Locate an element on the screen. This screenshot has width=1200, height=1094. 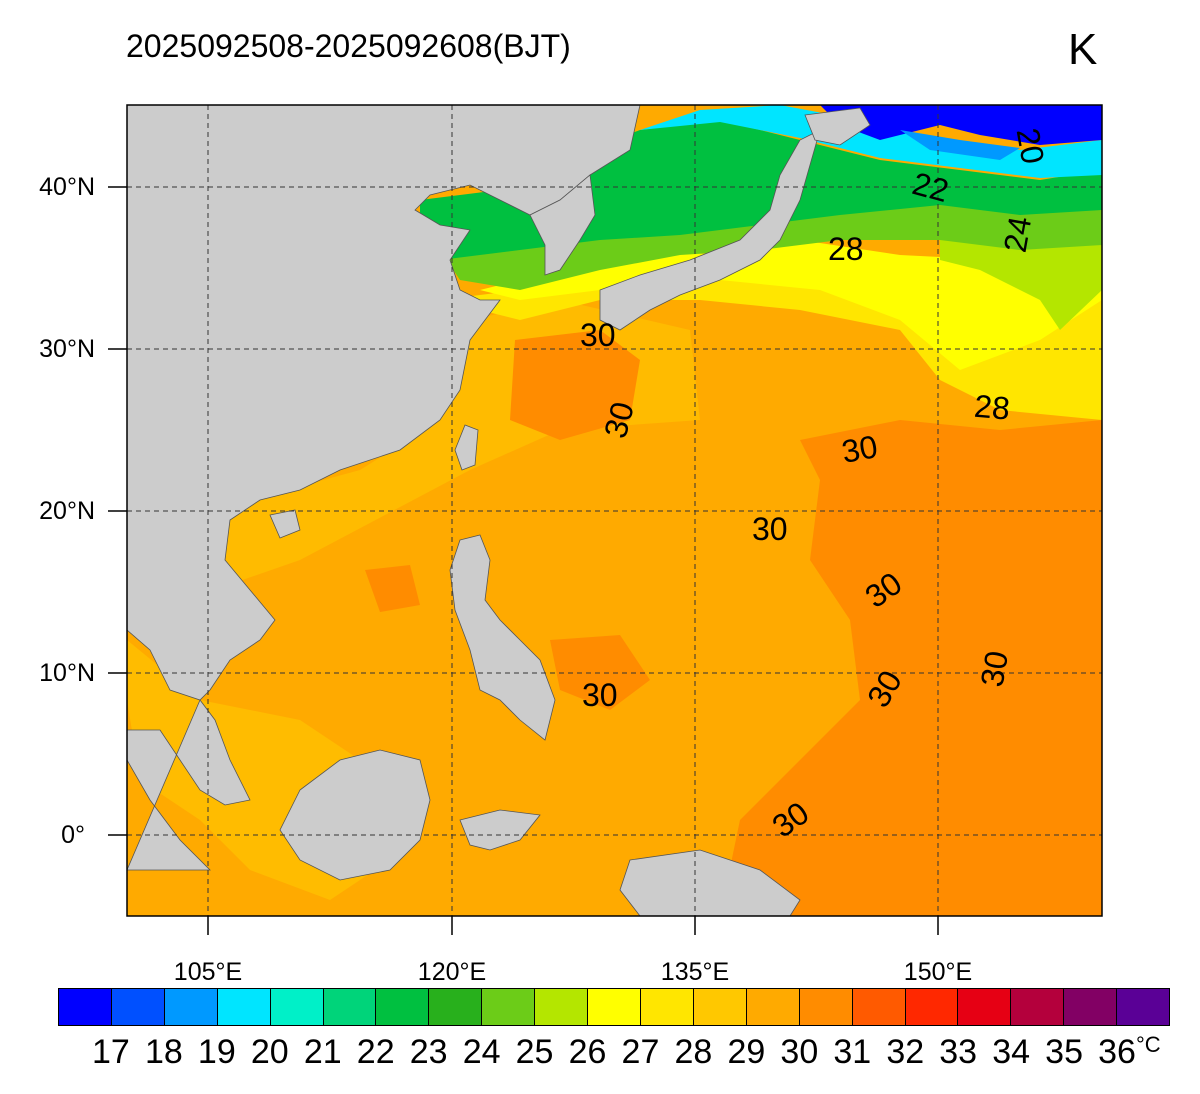
sulawesi is located at coordinates (500, 830).